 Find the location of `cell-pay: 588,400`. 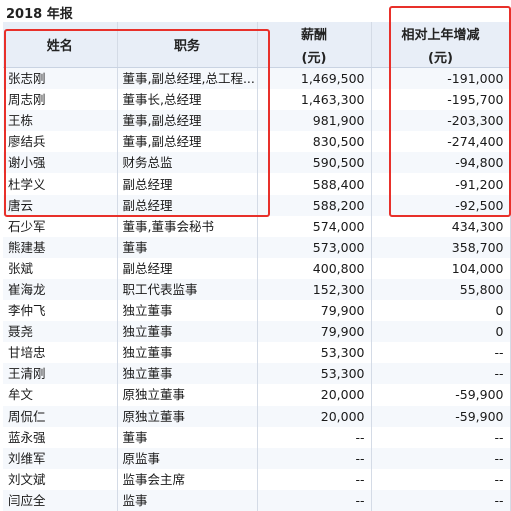

cell-pay: 588,400 is located at coordinates (314, 184).